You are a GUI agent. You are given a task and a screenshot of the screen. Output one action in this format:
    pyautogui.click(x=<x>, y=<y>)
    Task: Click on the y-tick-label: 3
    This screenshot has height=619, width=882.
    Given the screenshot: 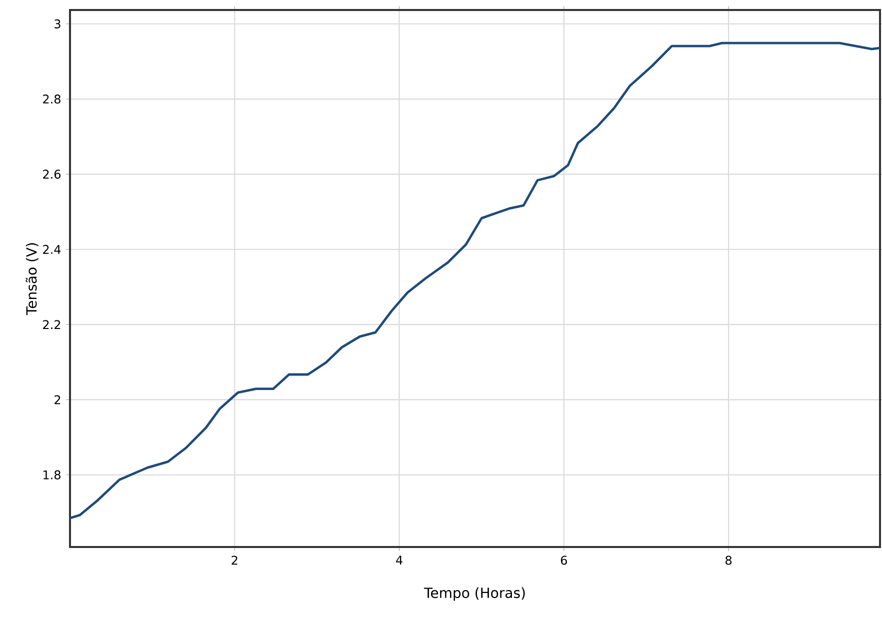 What is the action you would take?
    pyautogui.click(x=57, y=23)
    